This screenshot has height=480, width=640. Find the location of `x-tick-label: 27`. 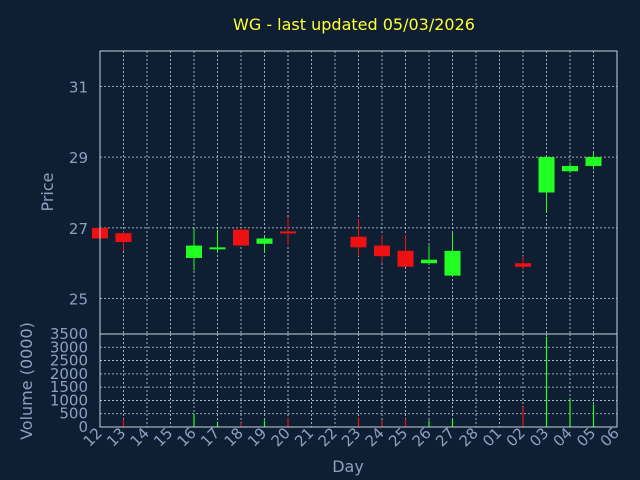

x-tick-label: 27 is located at coordinates (445, 437).